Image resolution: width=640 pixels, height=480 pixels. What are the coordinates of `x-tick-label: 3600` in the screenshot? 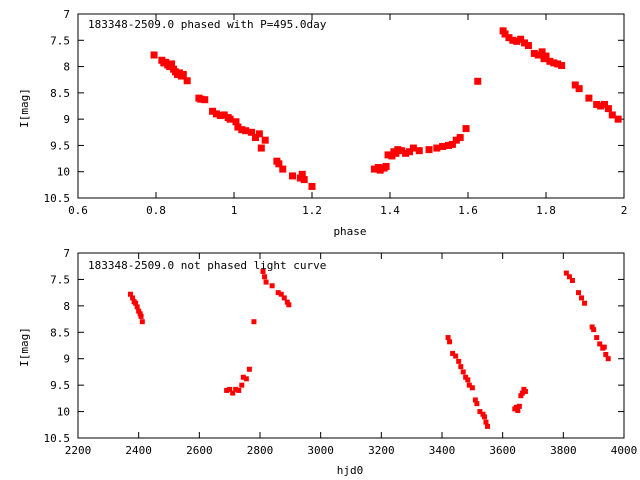 It's located at (502, 450).